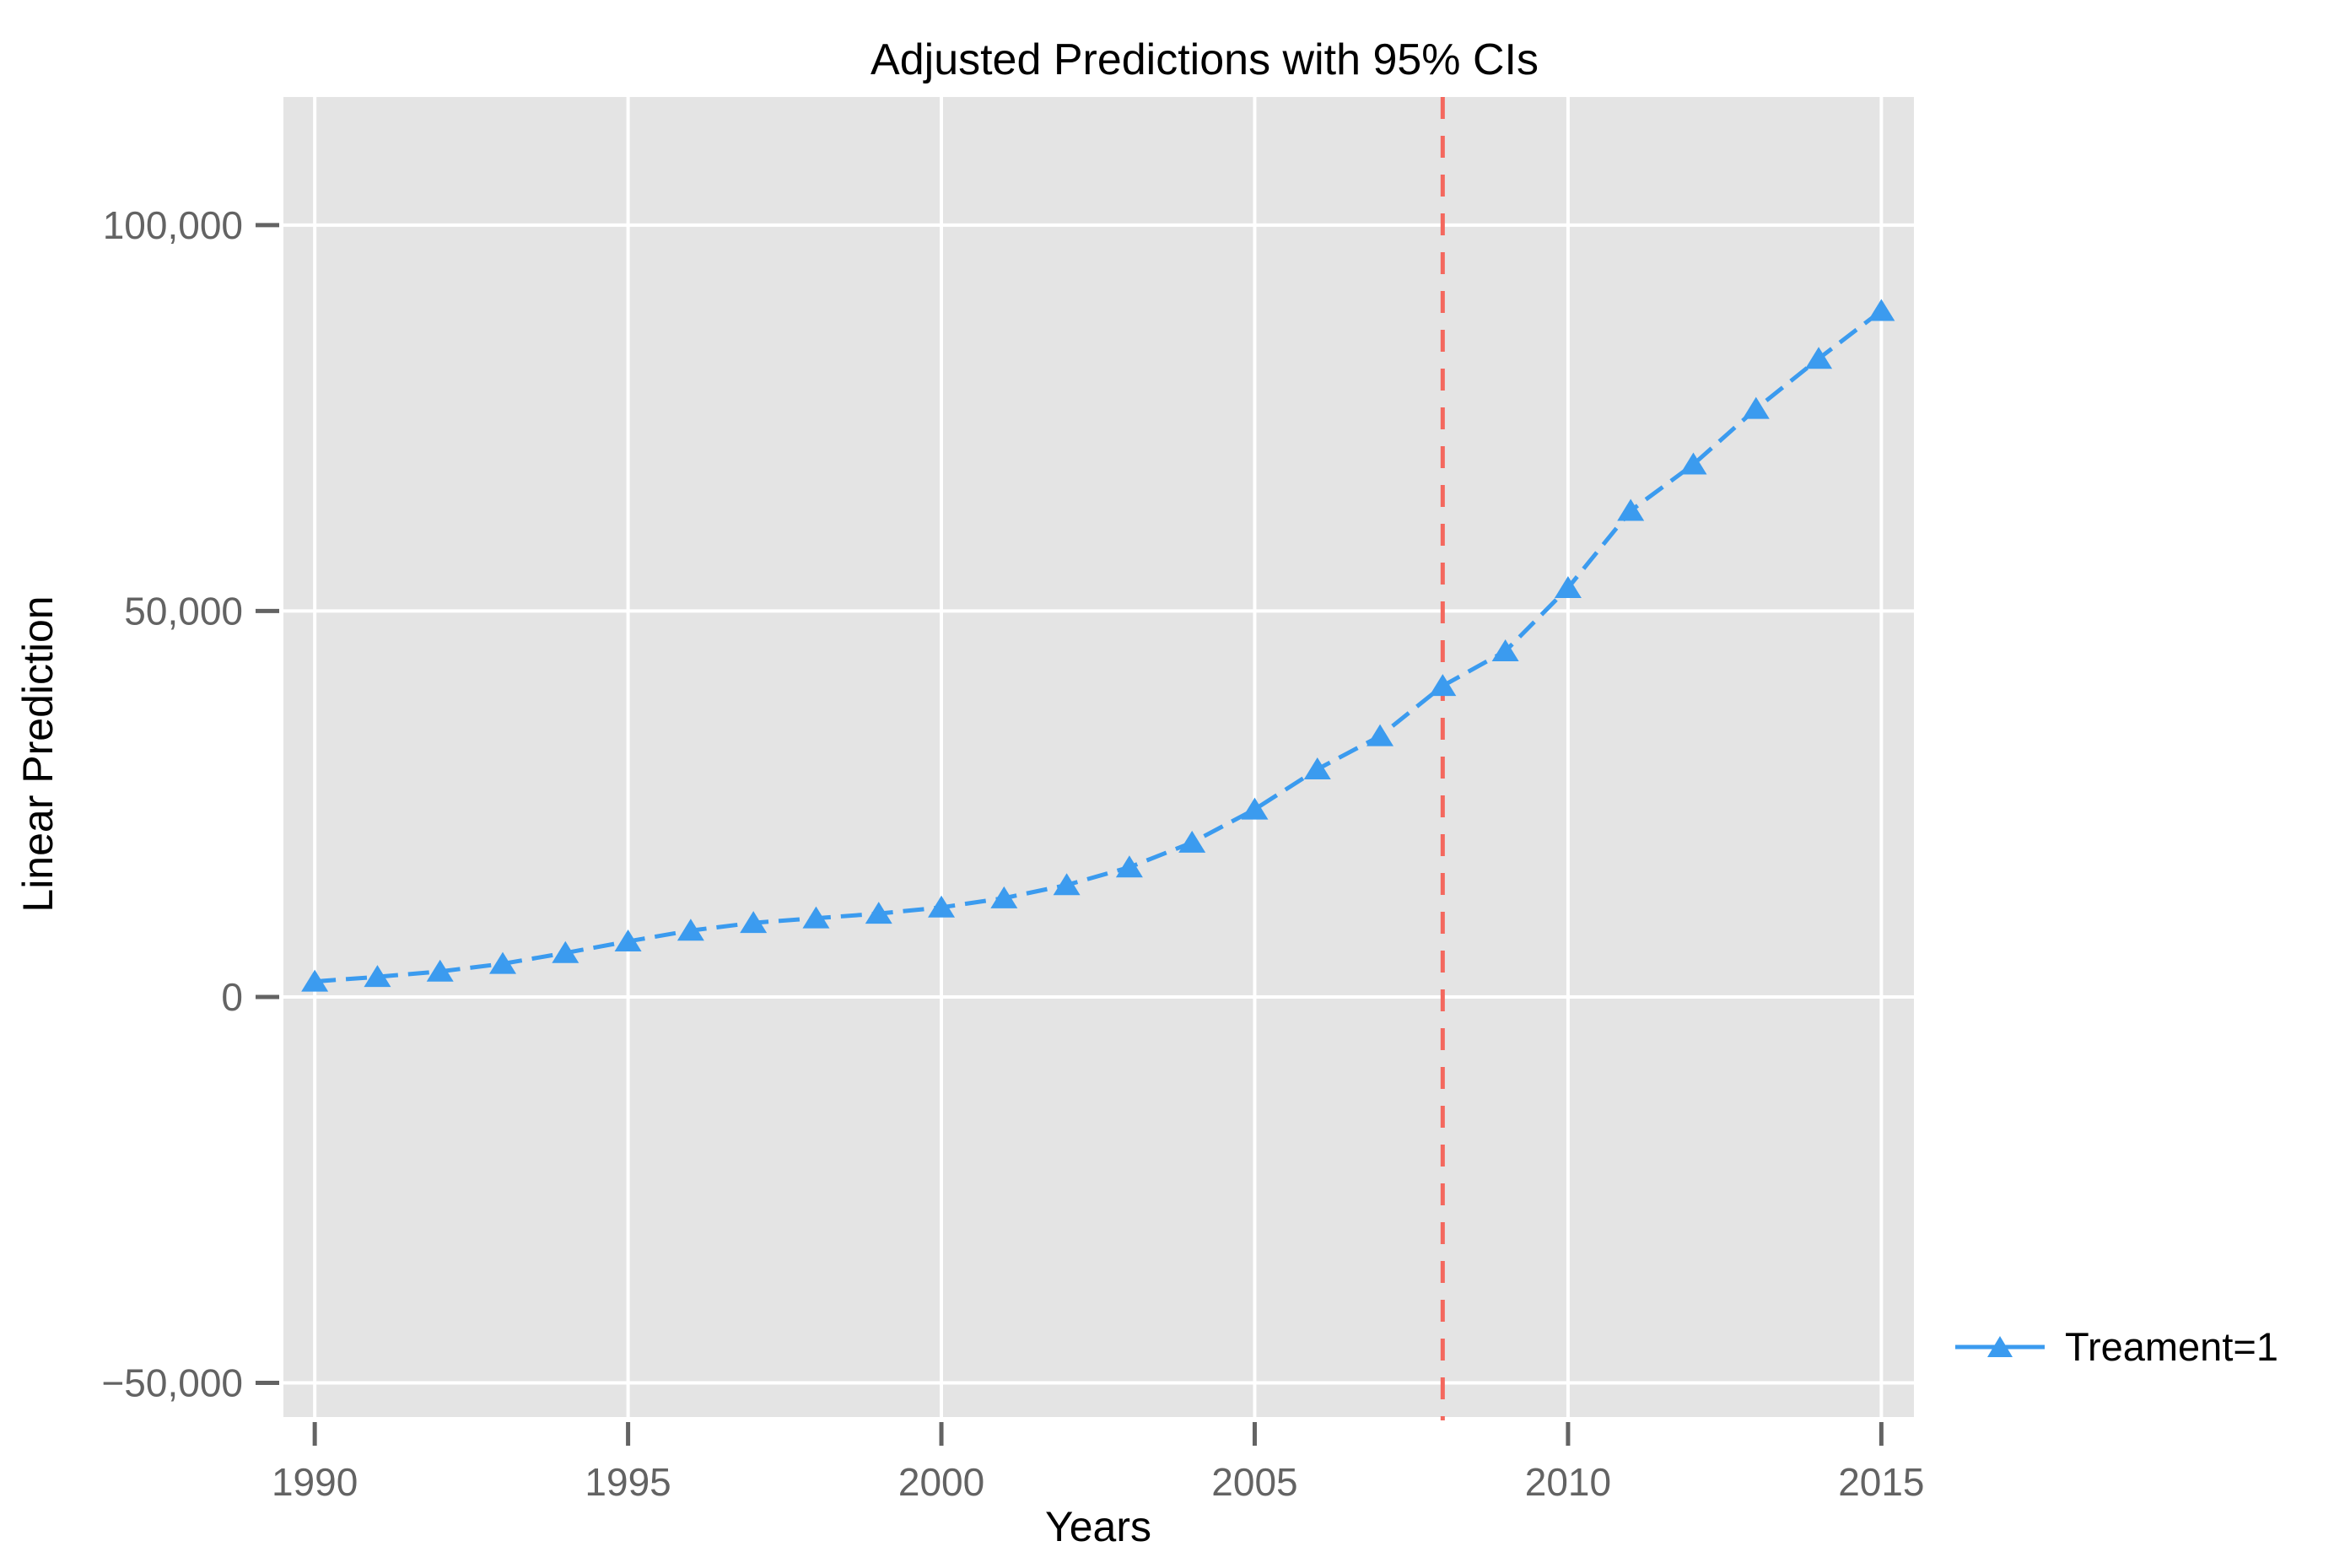 The width and height of the screenshot is (2334, 1568). Describe the element at coordinates (1254, 1482) in the screenshot. I see `x-tick-label: 2005` at that location.